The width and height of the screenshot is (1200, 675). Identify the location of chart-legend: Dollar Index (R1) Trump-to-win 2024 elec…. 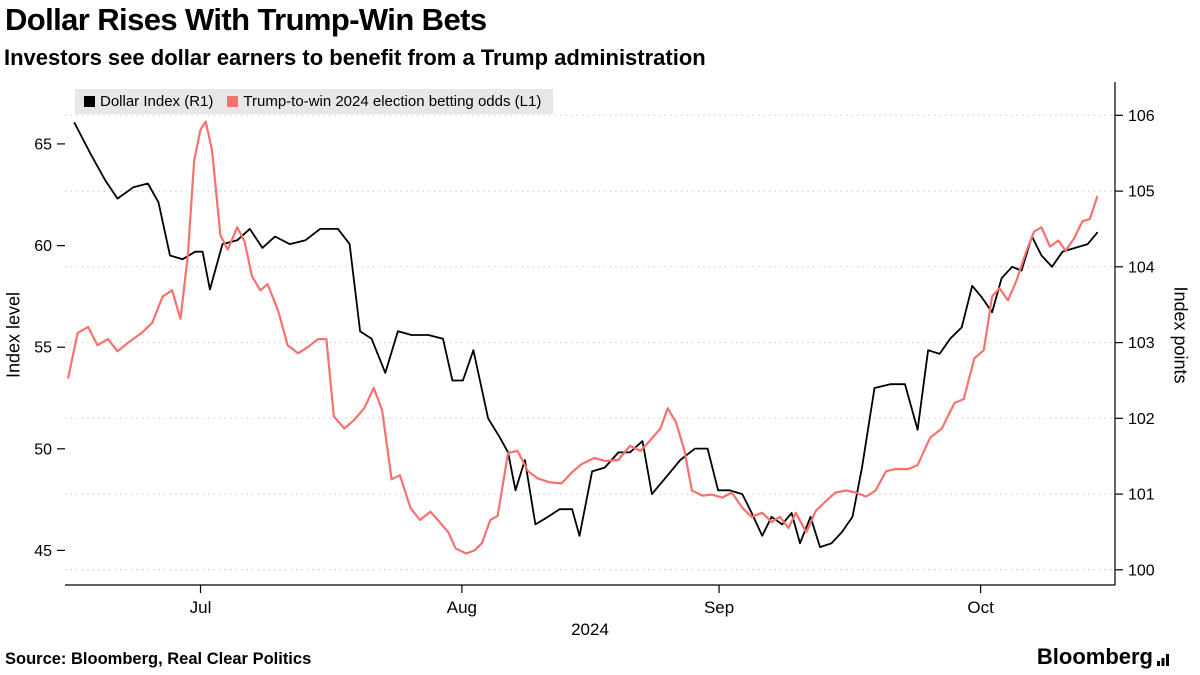
(314, 101).